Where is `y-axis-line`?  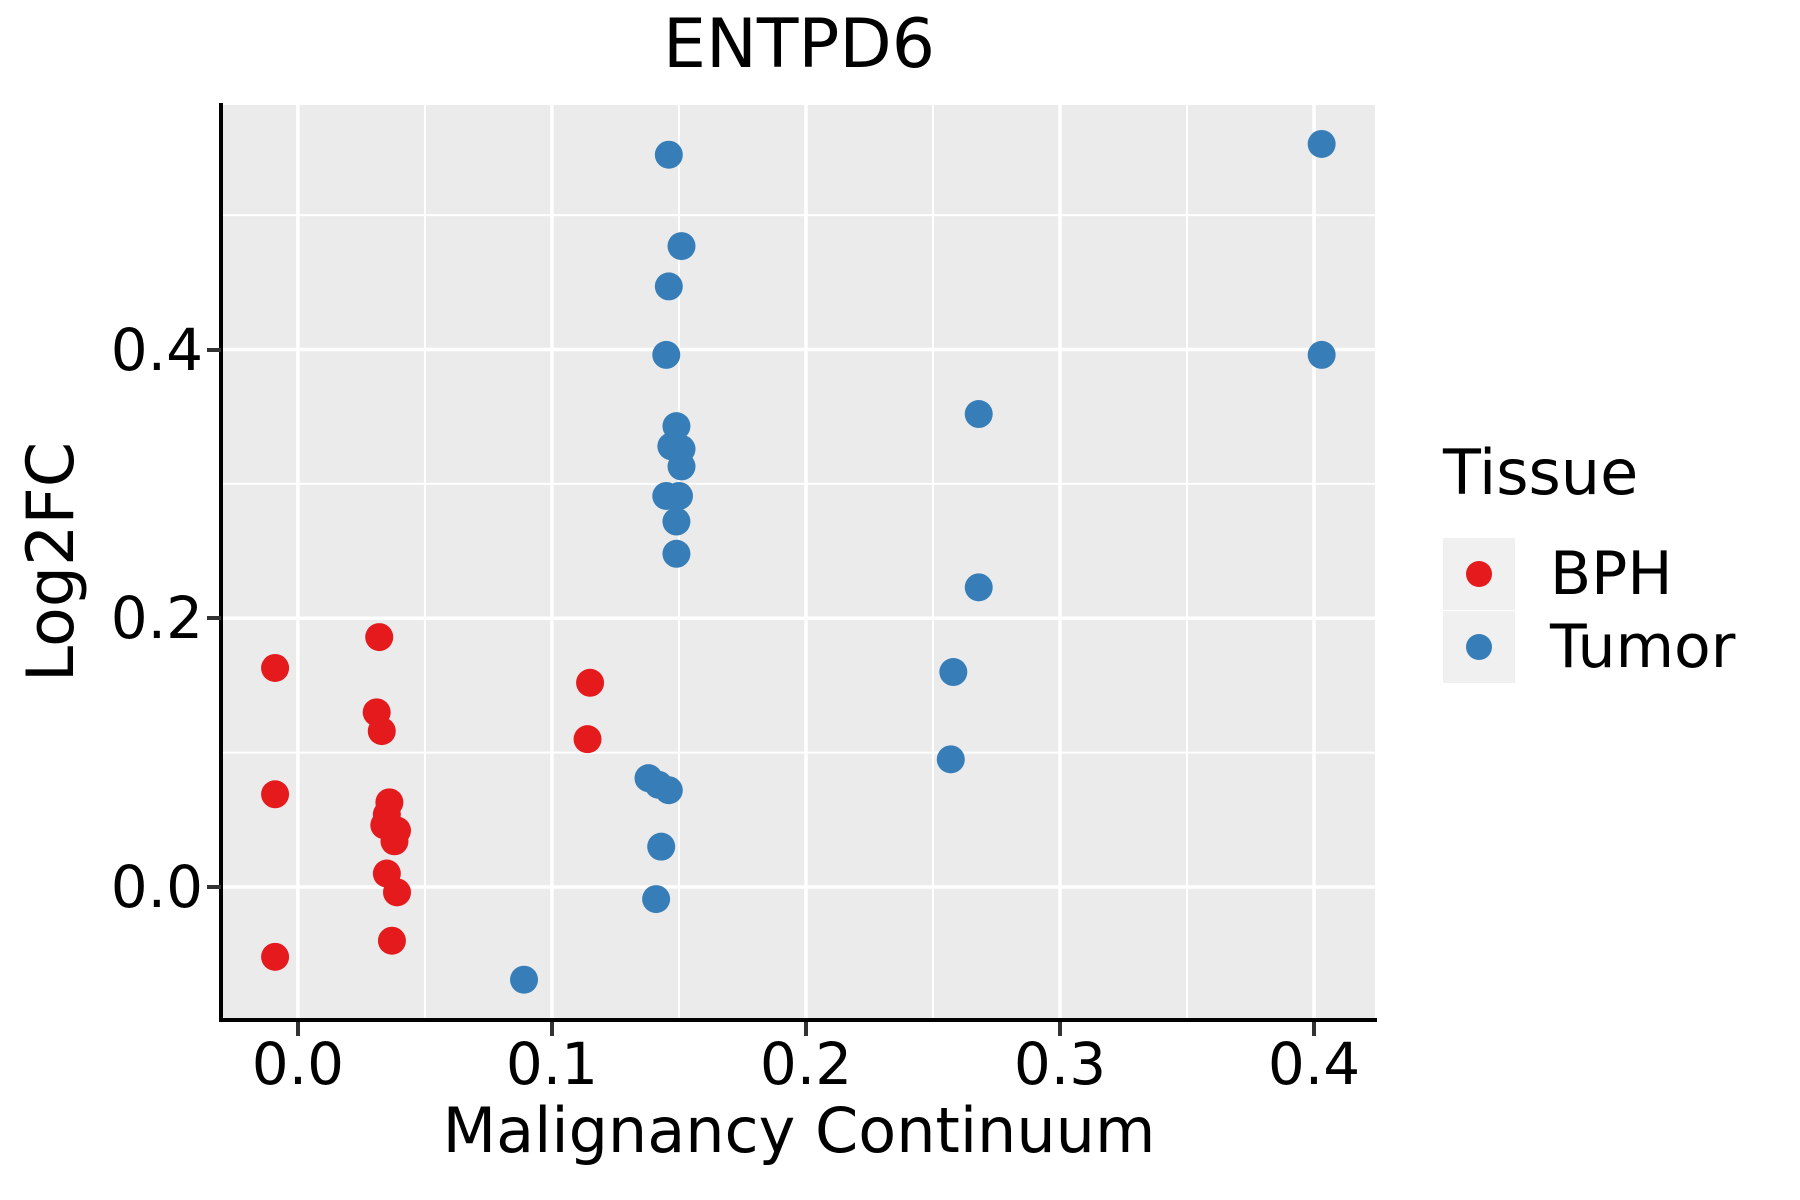 y-axis-line is located at coordinates (221, 562).